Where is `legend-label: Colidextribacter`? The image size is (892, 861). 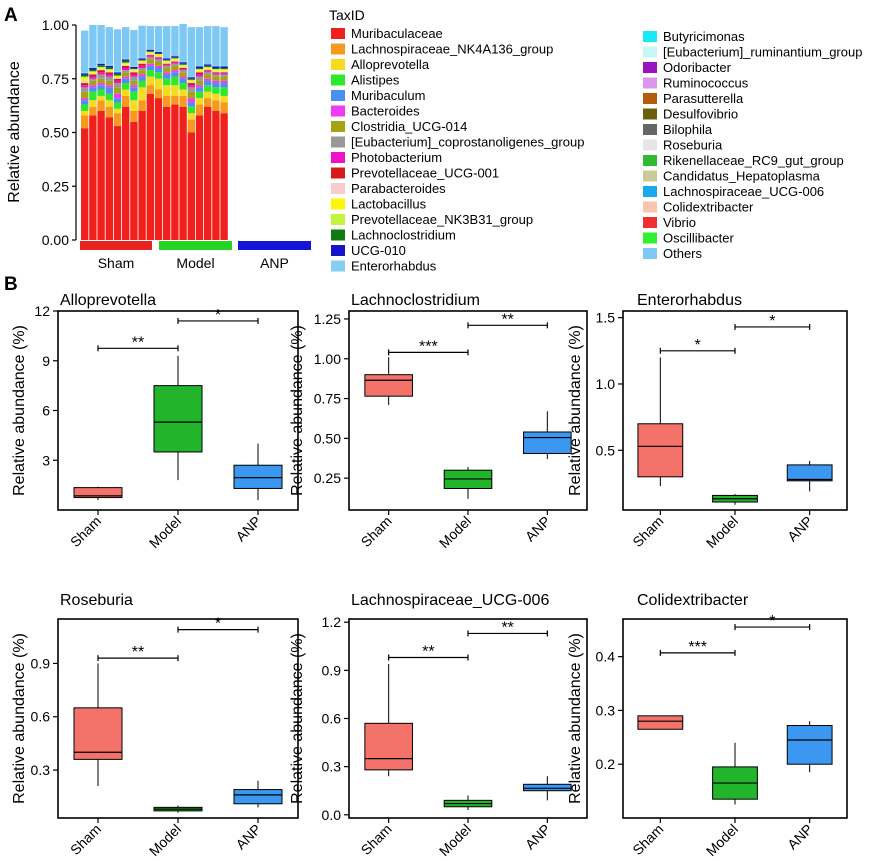
legend-label: Colidextribacter is located at coordinates (708, 207).